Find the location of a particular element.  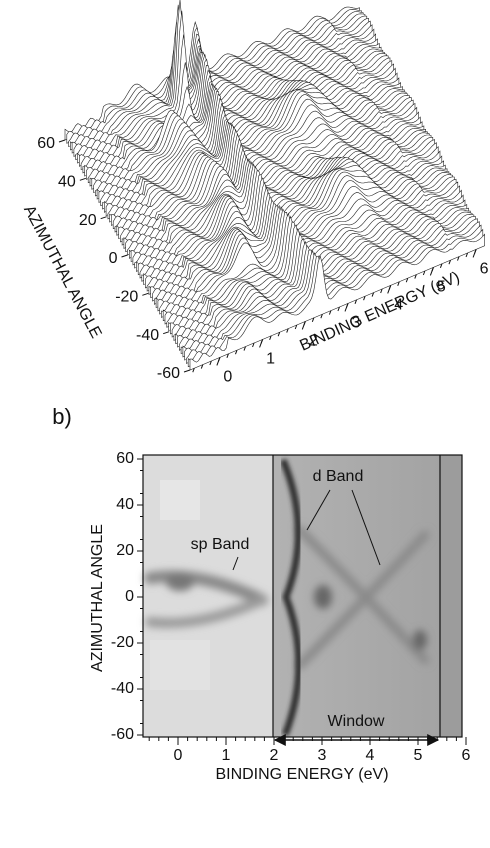

annotation: d Band is located at coordinates (338, 476).